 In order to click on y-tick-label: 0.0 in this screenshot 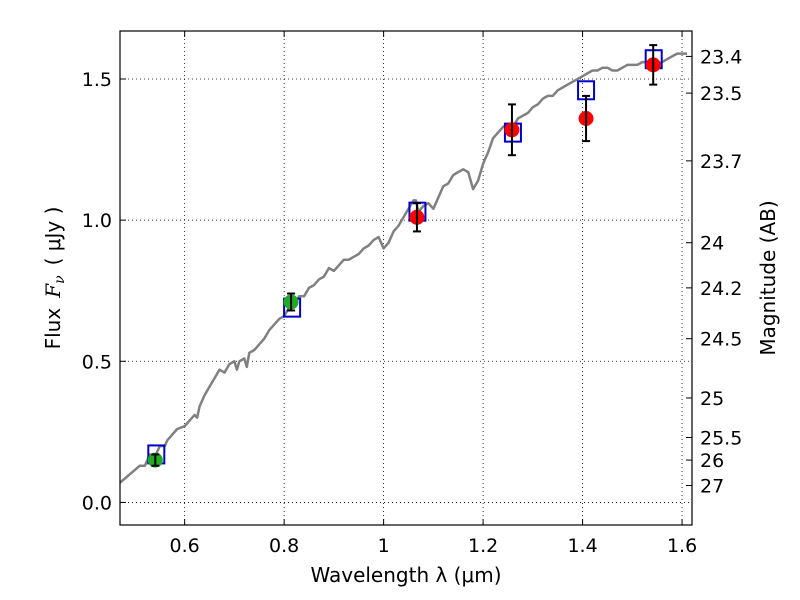, I will do `click(97, 503)`.